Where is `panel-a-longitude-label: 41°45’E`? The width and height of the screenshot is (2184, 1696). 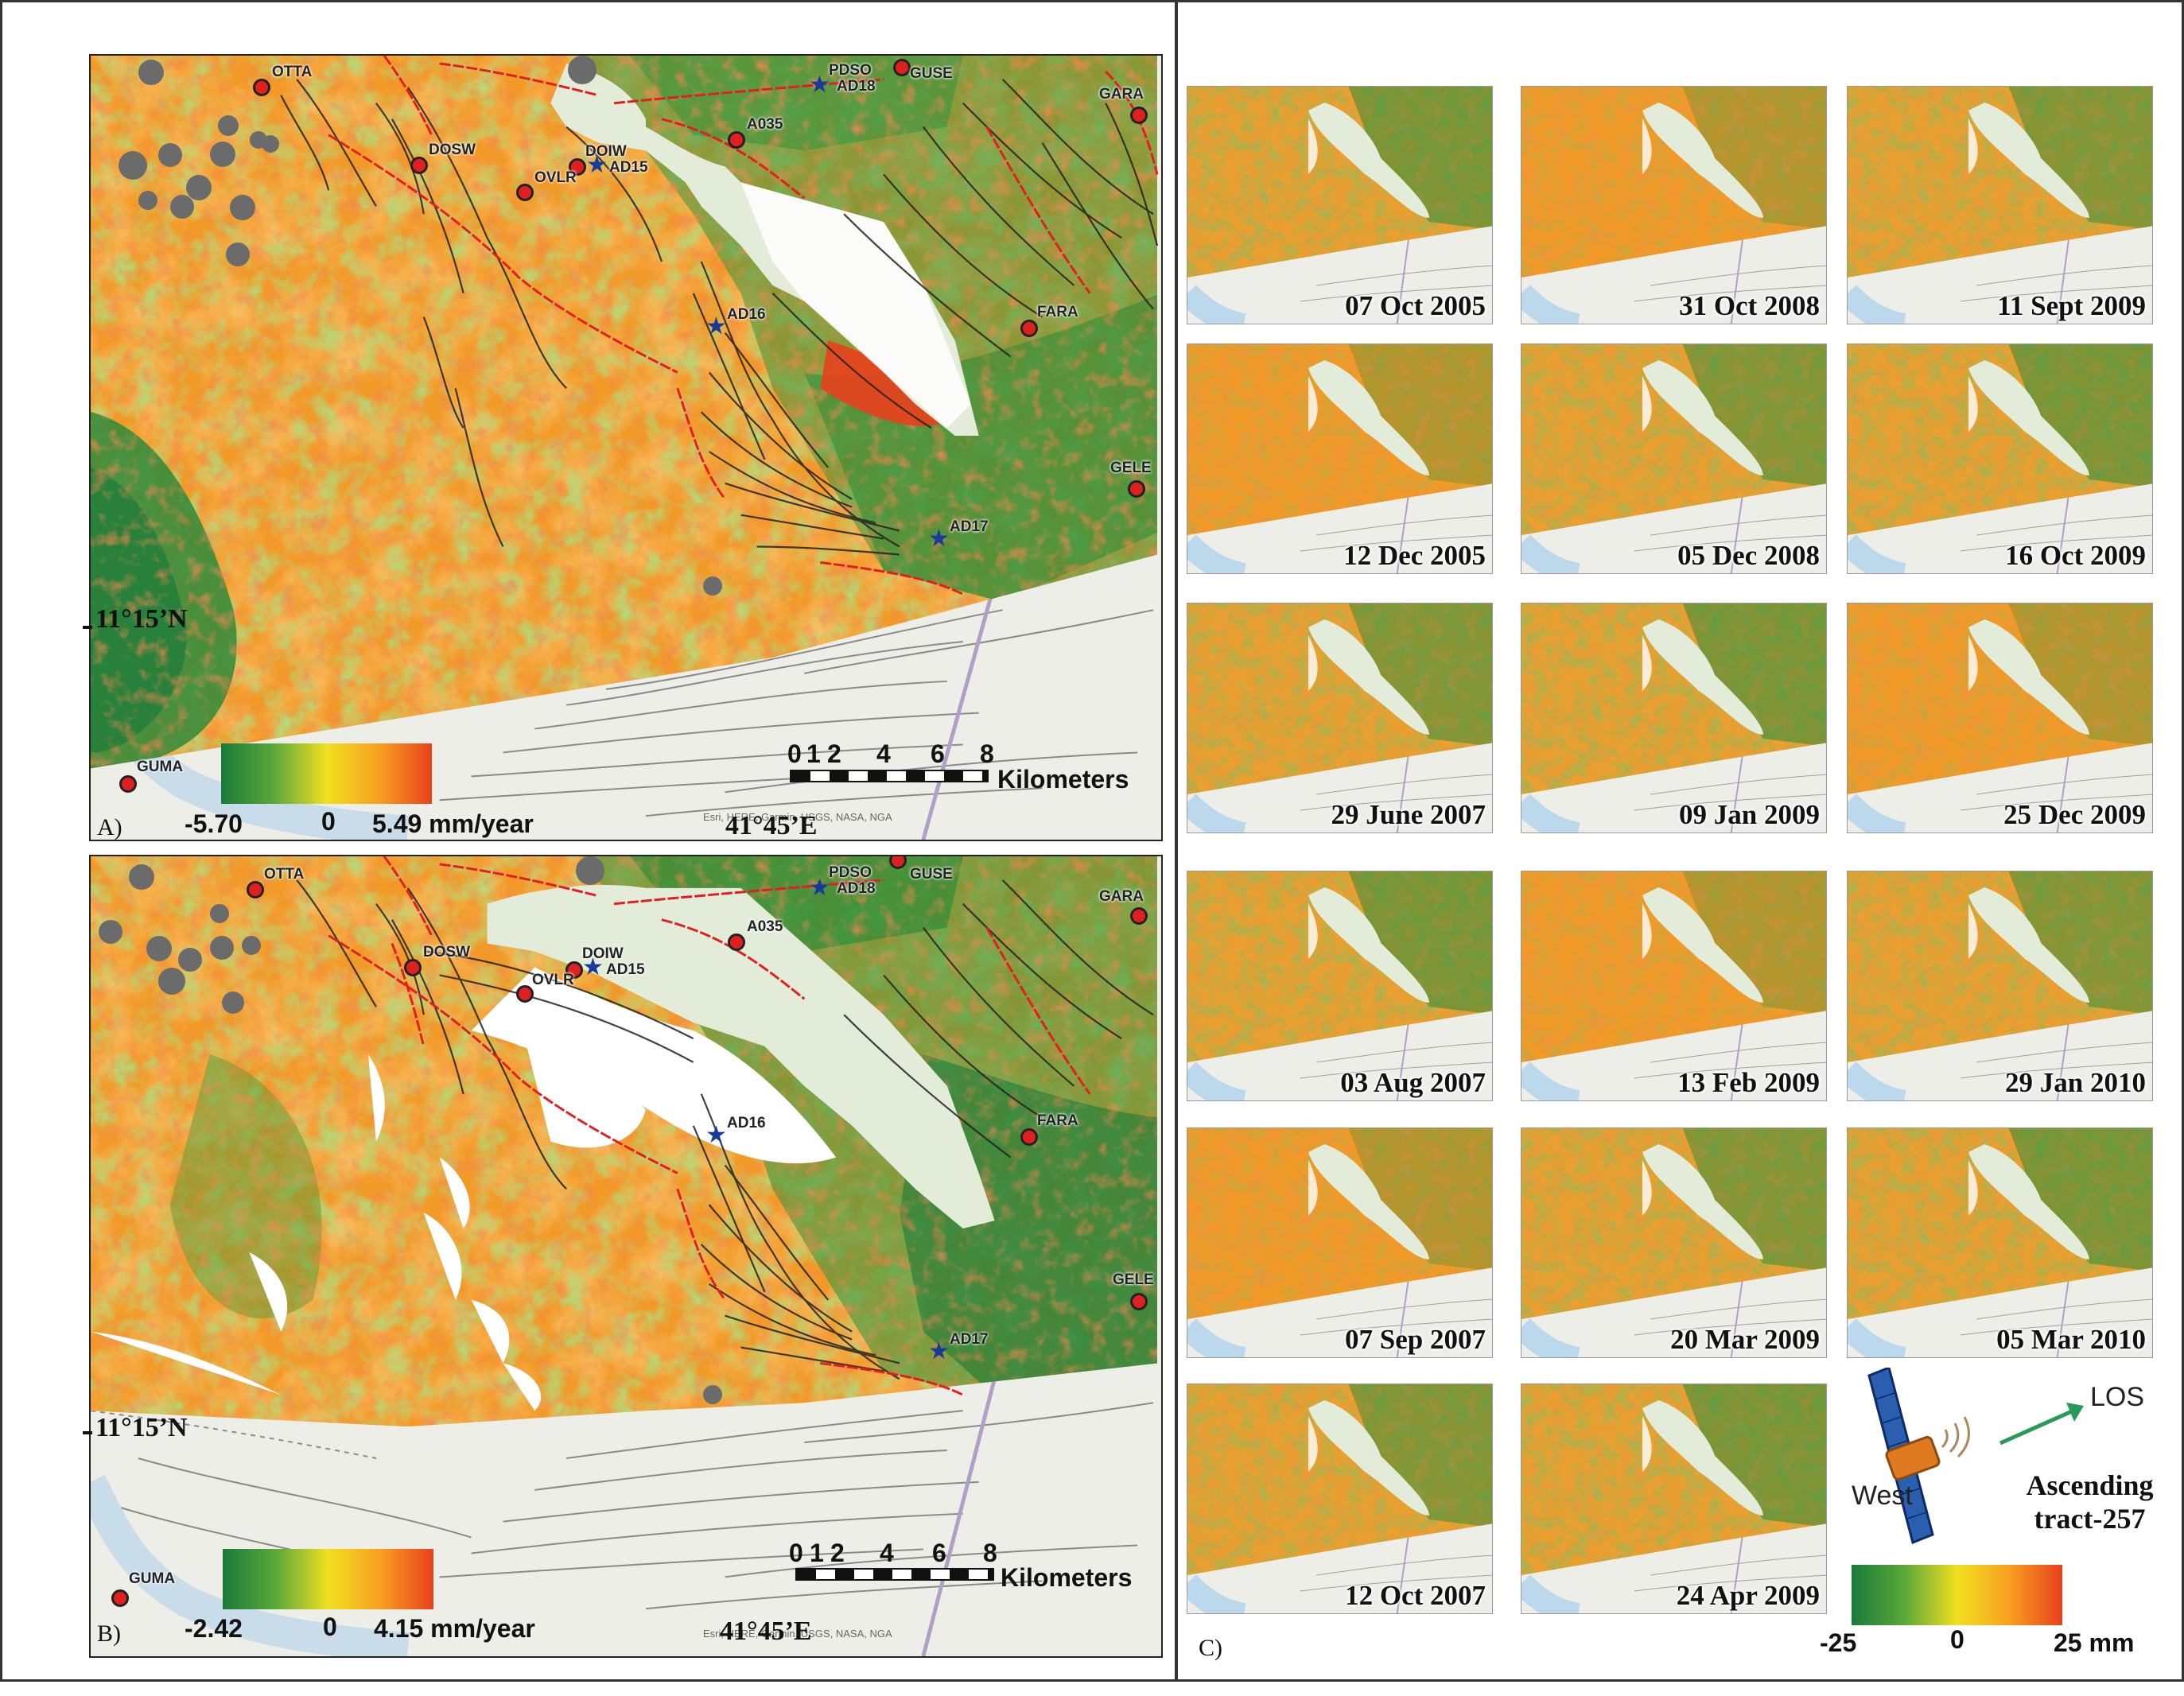 panel-a-longitude-label: 41°45’E is located at coordinates (771, 825).